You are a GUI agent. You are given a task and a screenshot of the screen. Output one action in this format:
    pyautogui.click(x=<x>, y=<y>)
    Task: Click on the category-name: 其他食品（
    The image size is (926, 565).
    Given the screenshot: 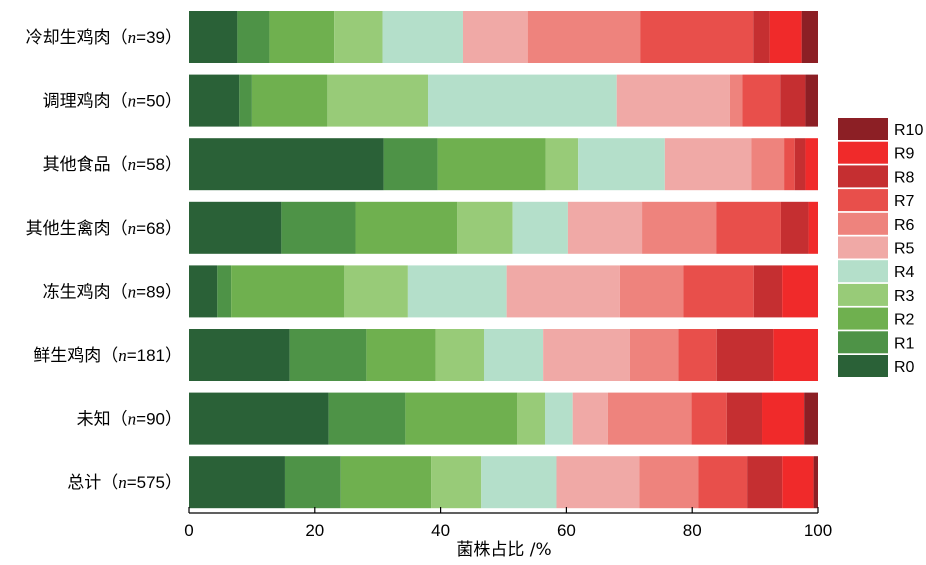 What is the action you would take?
    pyautogui.click(x=85, y=165)
    